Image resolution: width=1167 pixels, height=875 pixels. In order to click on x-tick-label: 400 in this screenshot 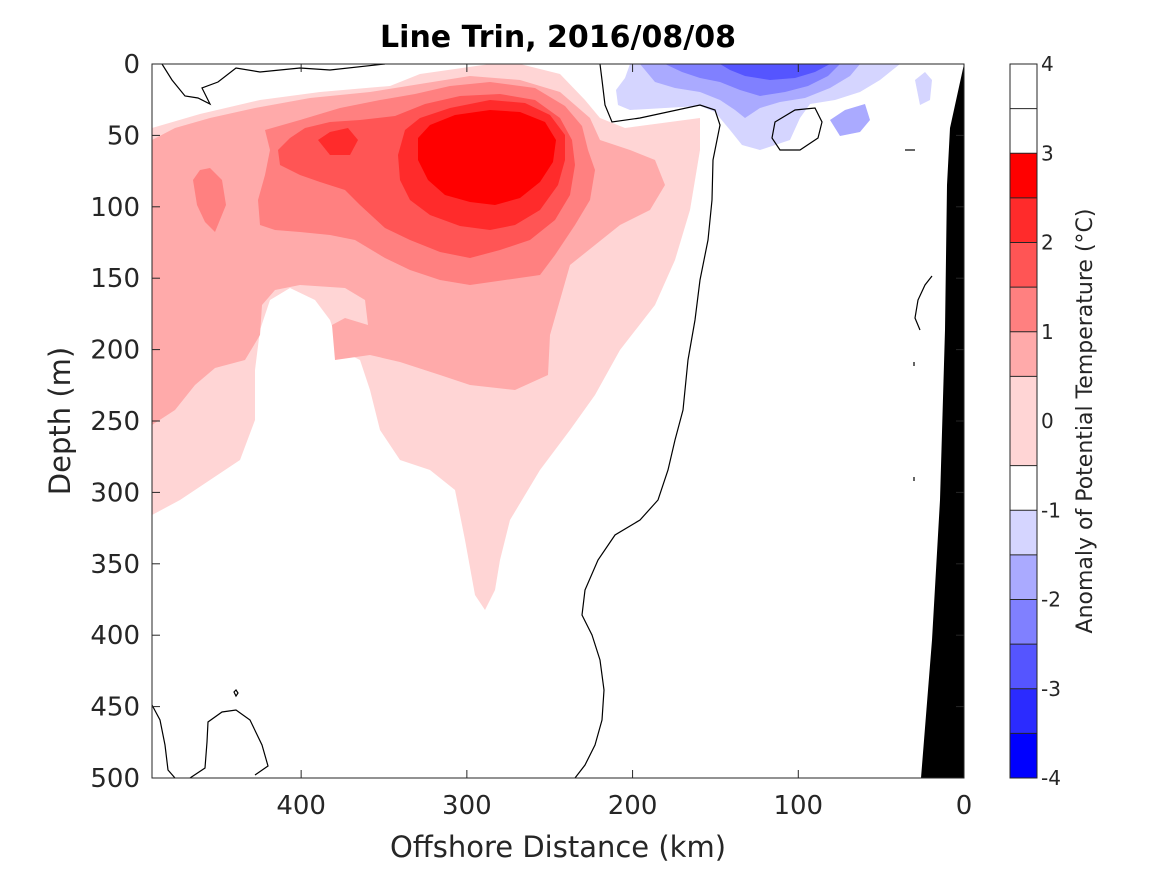, I will do `click(301, 806)`.